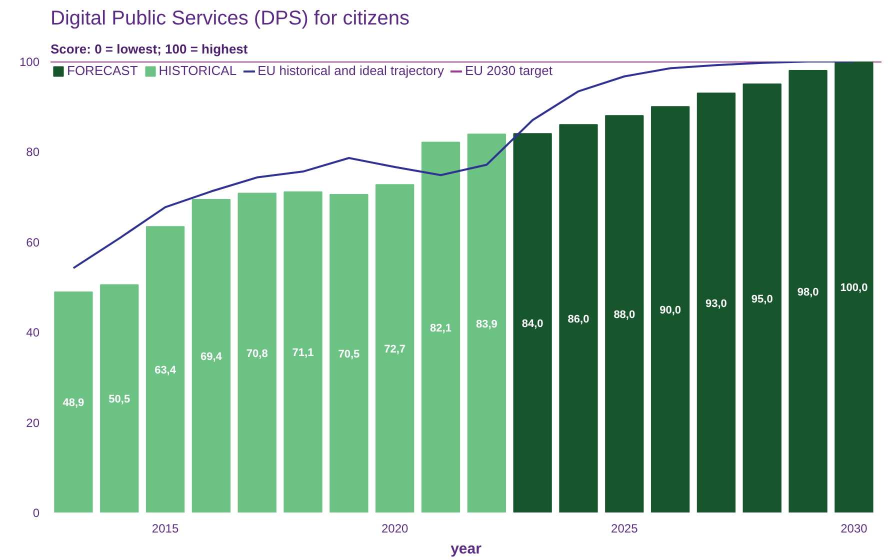  Describe the element at coordinates (33, 152) in the screenshot. I see `y-tick-label: 80` at that location.